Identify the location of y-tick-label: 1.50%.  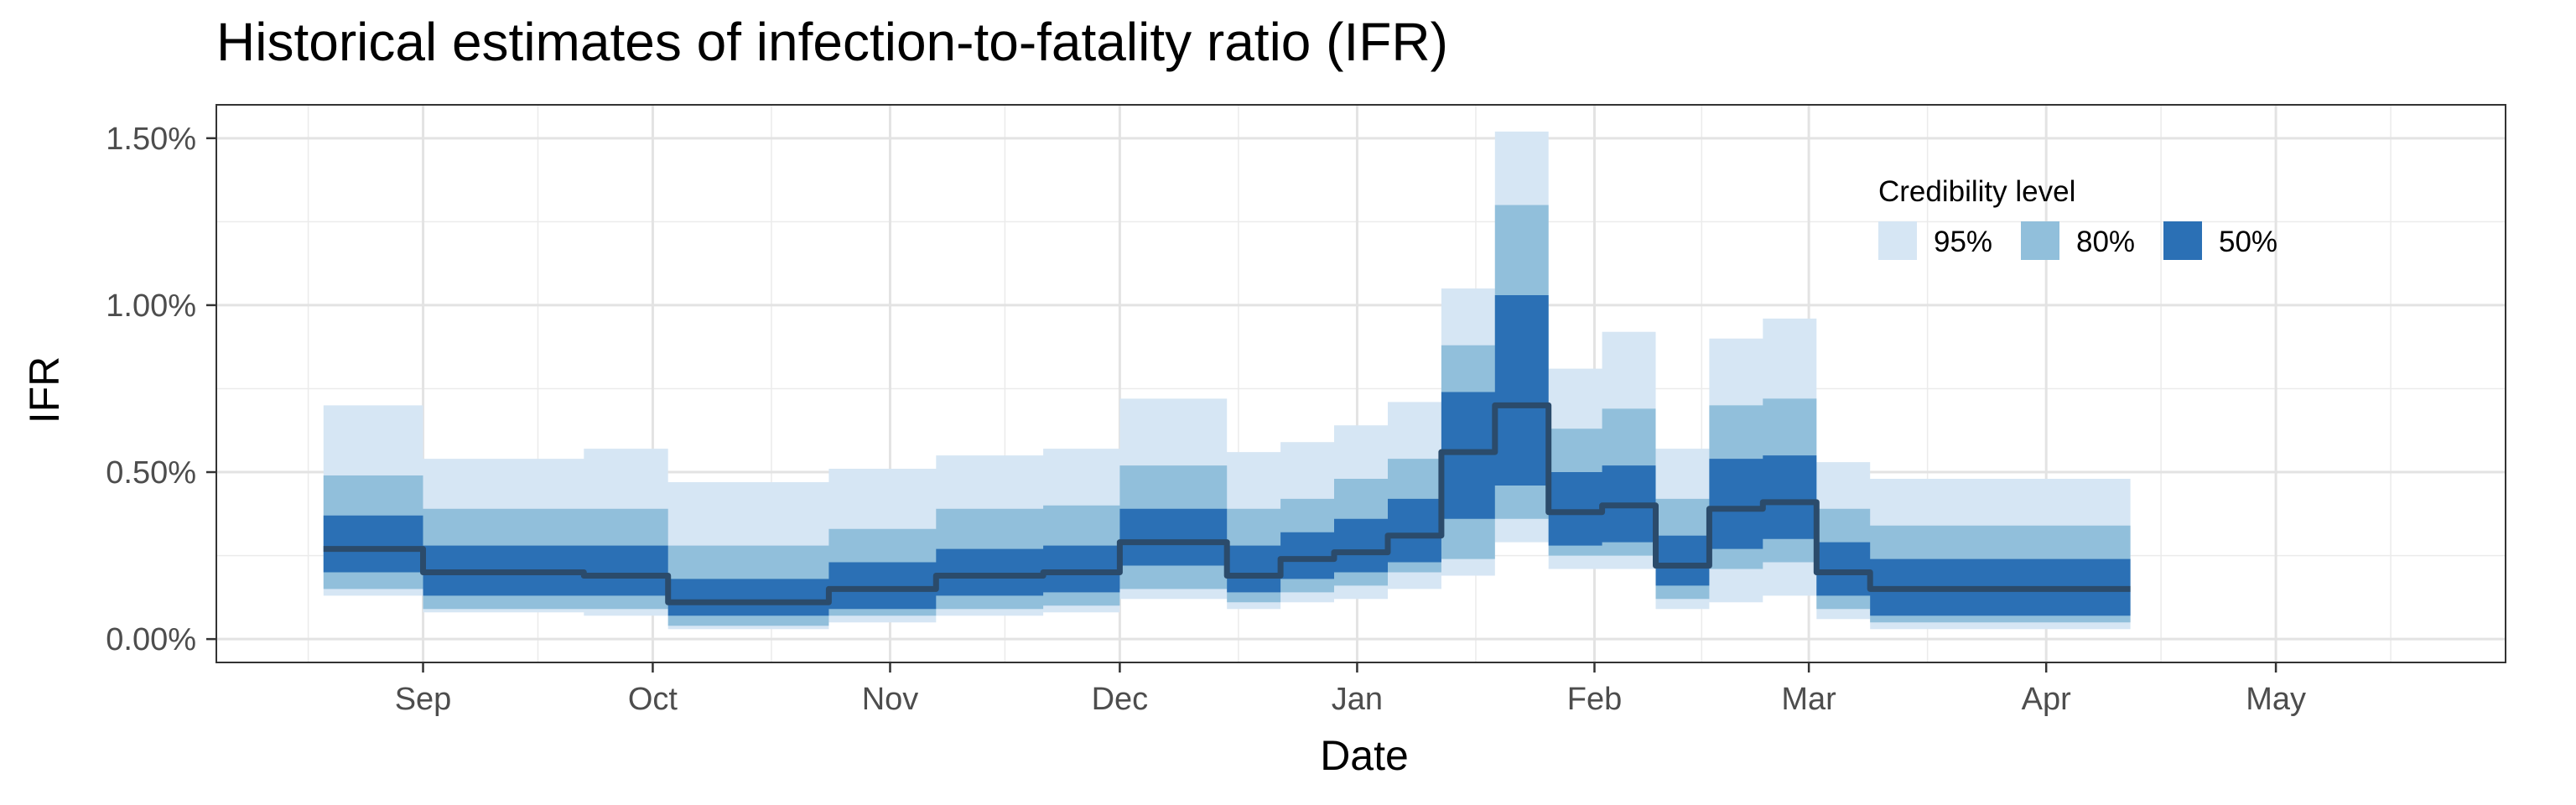
(151, 139).